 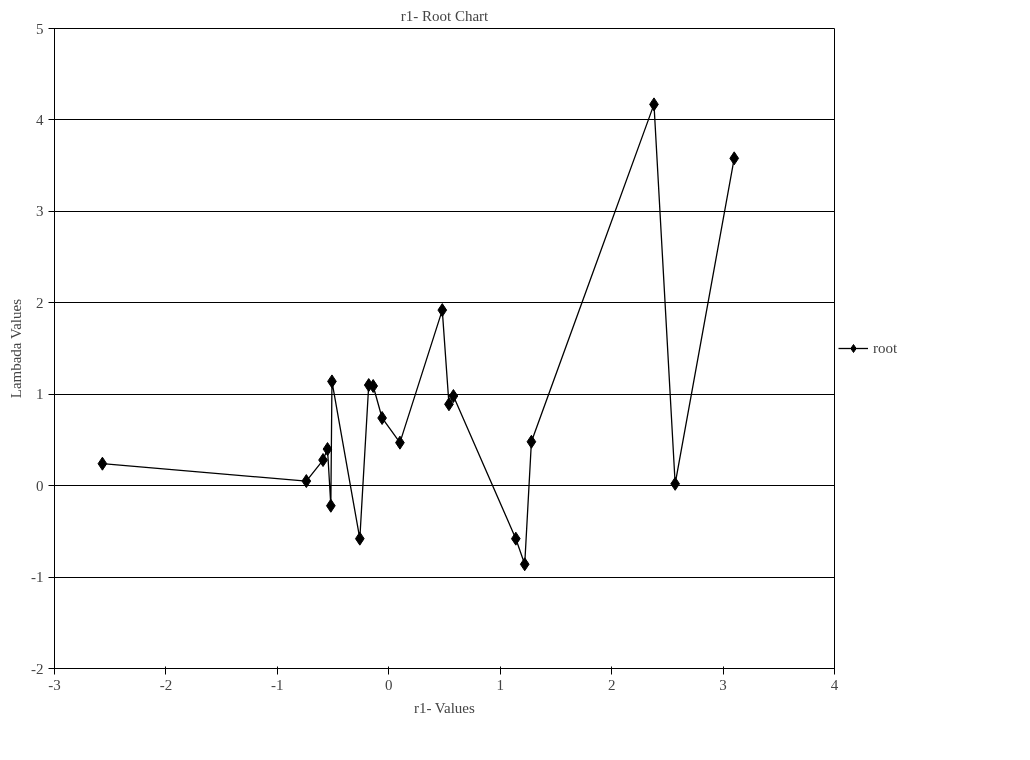 I want to click on x-tick-label: -2, so click(x=166, y=684).